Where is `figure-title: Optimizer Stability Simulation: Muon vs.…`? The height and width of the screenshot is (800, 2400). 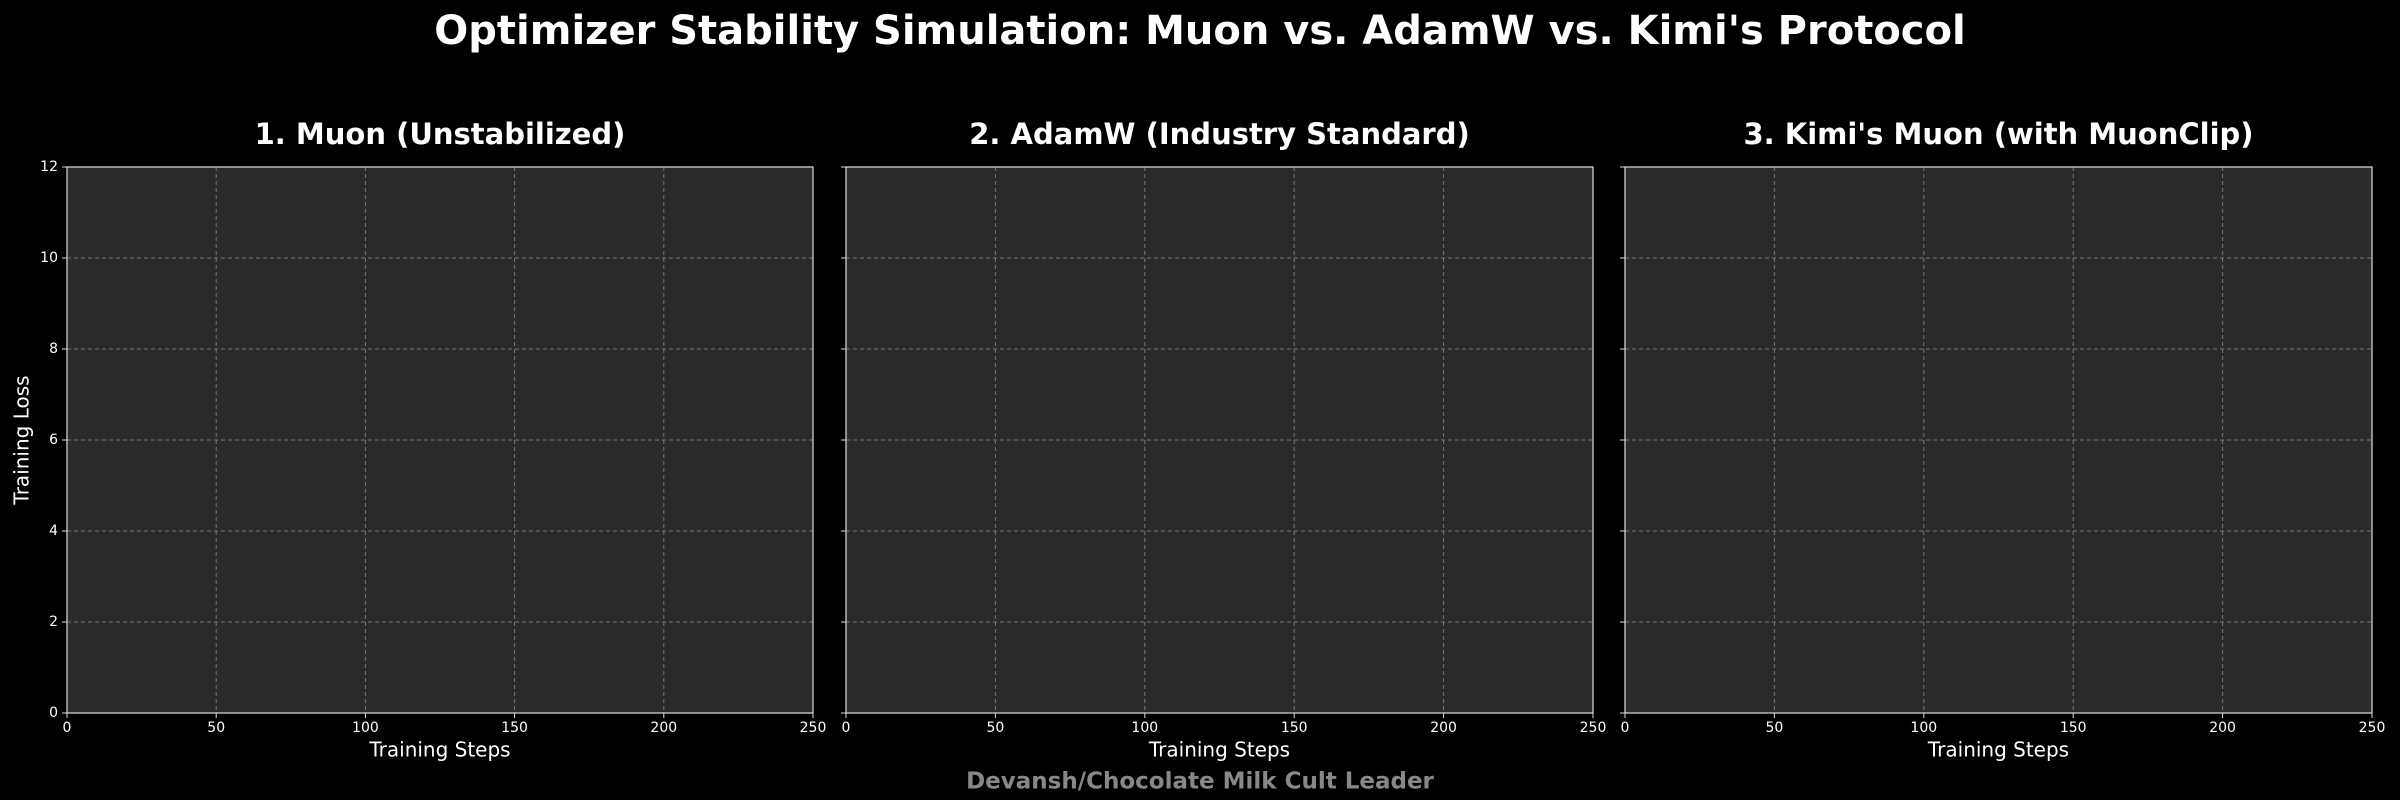 figure-title: Optimizer Stability Simulation: Muon vs.… is located at coordinates (1199, 31).